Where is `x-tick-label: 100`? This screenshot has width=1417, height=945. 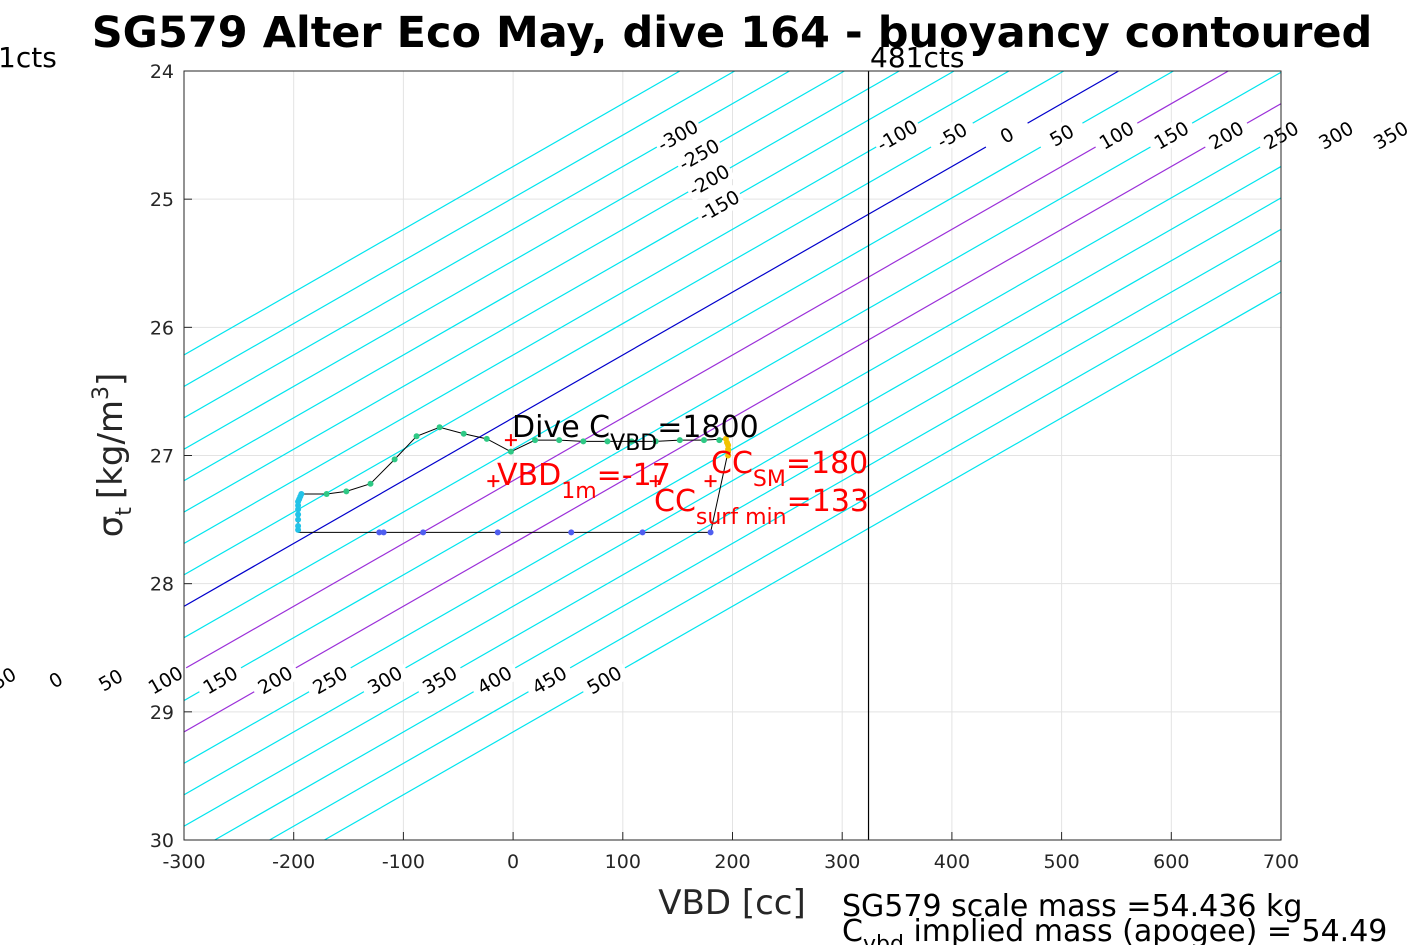
x-tick-label: 100 is located at coordinates (623, 862).